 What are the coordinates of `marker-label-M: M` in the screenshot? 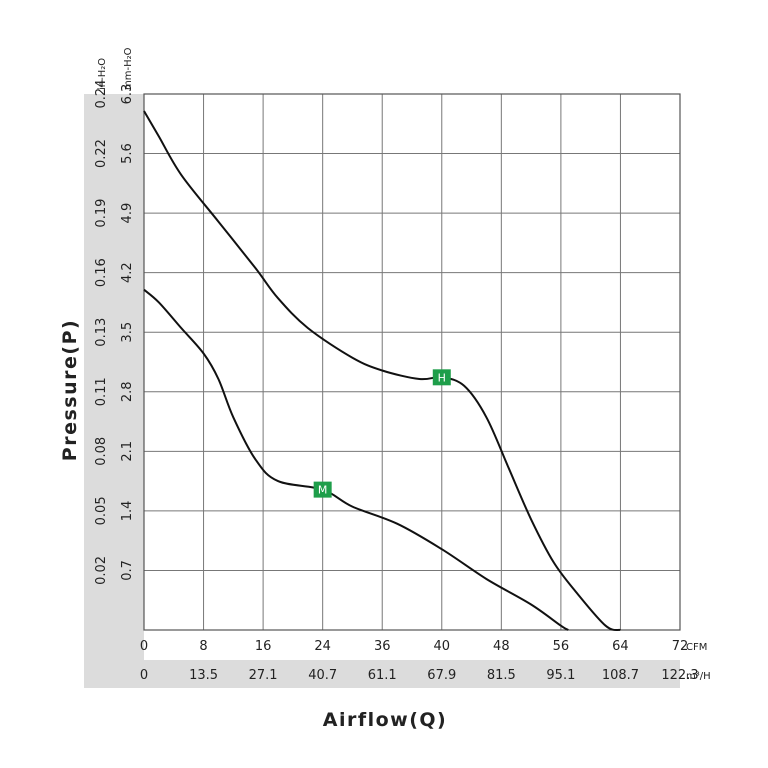 It's located at (323, 490).